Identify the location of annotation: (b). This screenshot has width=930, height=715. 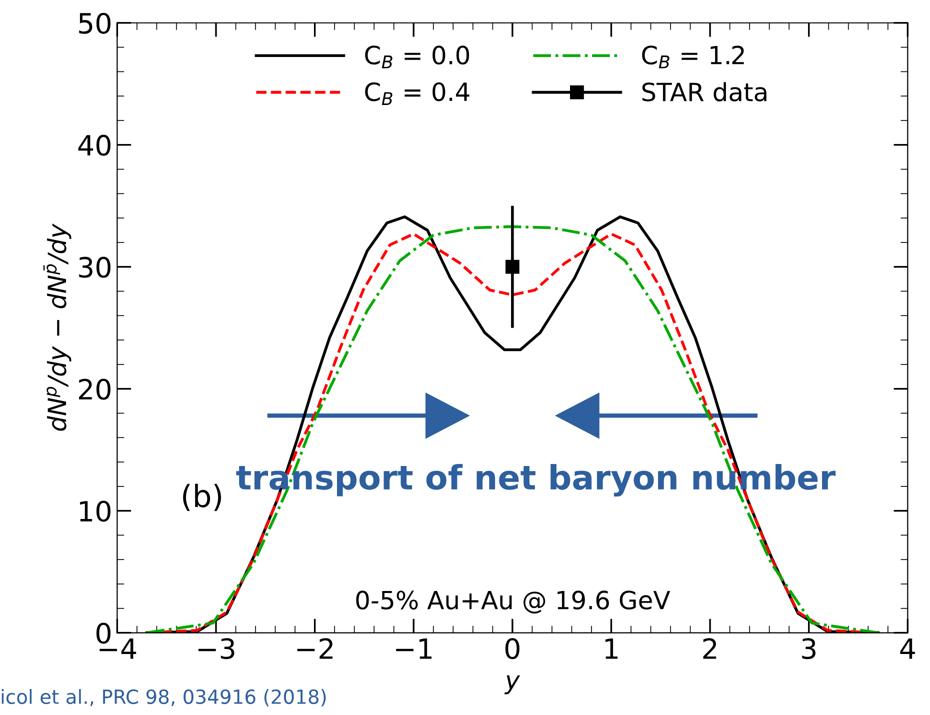
(202, 498).